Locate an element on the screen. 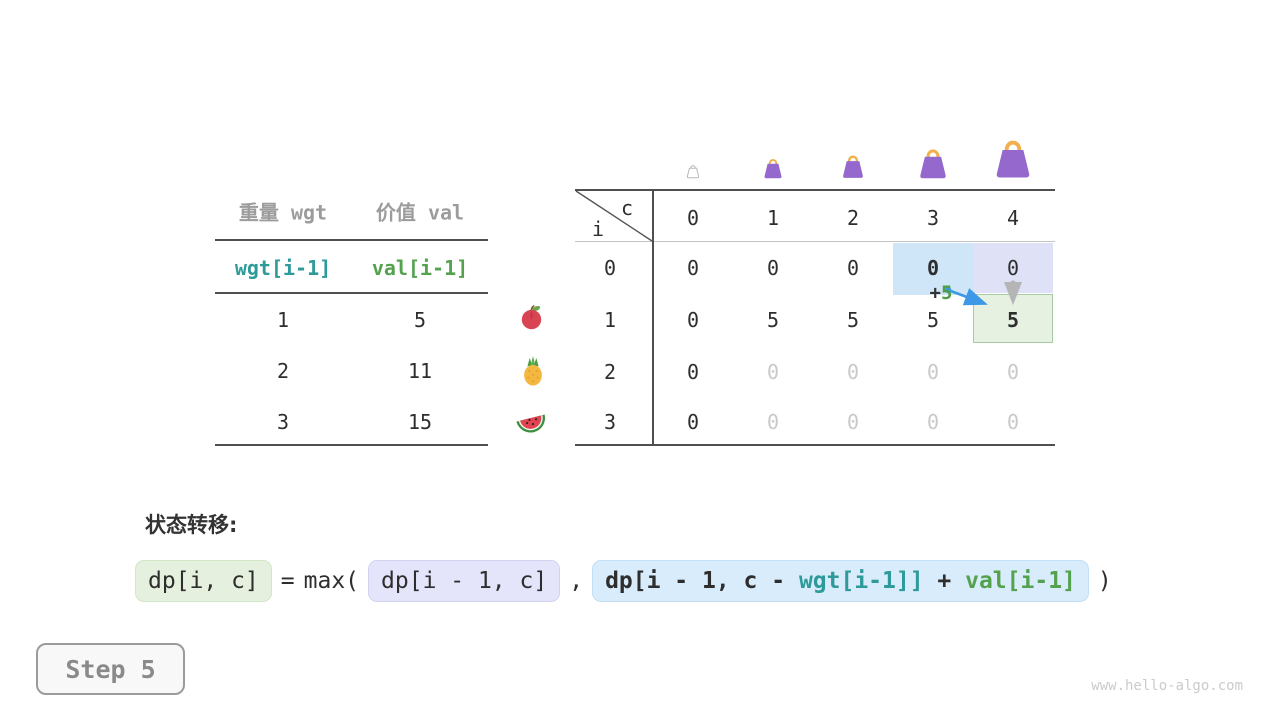 The image size is (1280, 720). plus-value-annotation: +5 is located at coordinates (941, 293).